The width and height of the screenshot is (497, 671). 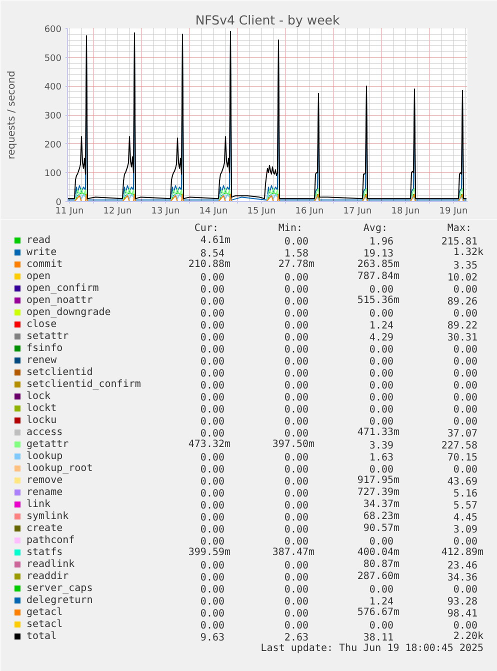 I want to click on text: Last update: Thu Jun 19 18:00:45 2025, so click(x=372, y=648).